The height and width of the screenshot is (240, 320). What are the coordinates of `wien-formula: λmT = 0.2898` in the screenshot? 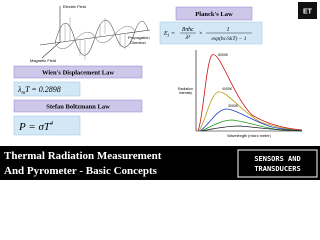 It's located at (39, 90).